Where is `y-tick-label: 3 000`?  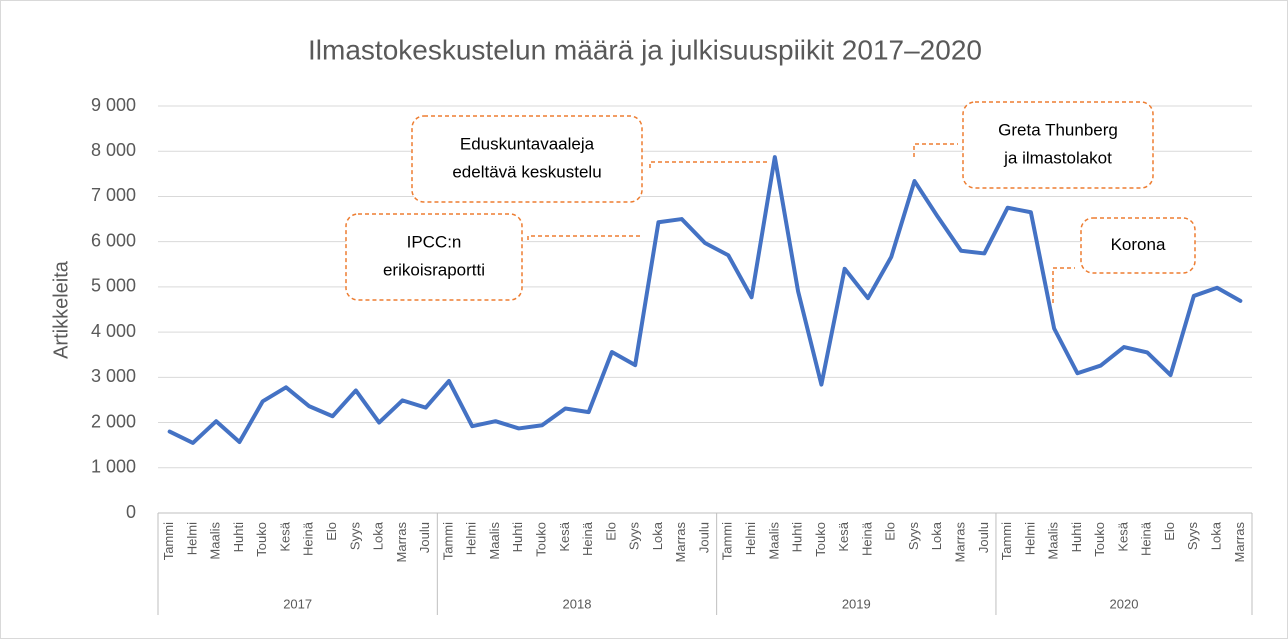
y-tick-label: 3 000 is located at coordinates (113, 376).